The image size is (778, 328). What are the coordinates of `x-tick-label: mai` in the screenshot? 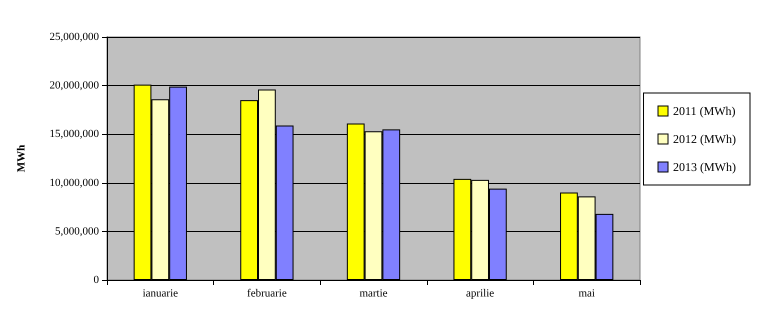 It's located at (586, 294).